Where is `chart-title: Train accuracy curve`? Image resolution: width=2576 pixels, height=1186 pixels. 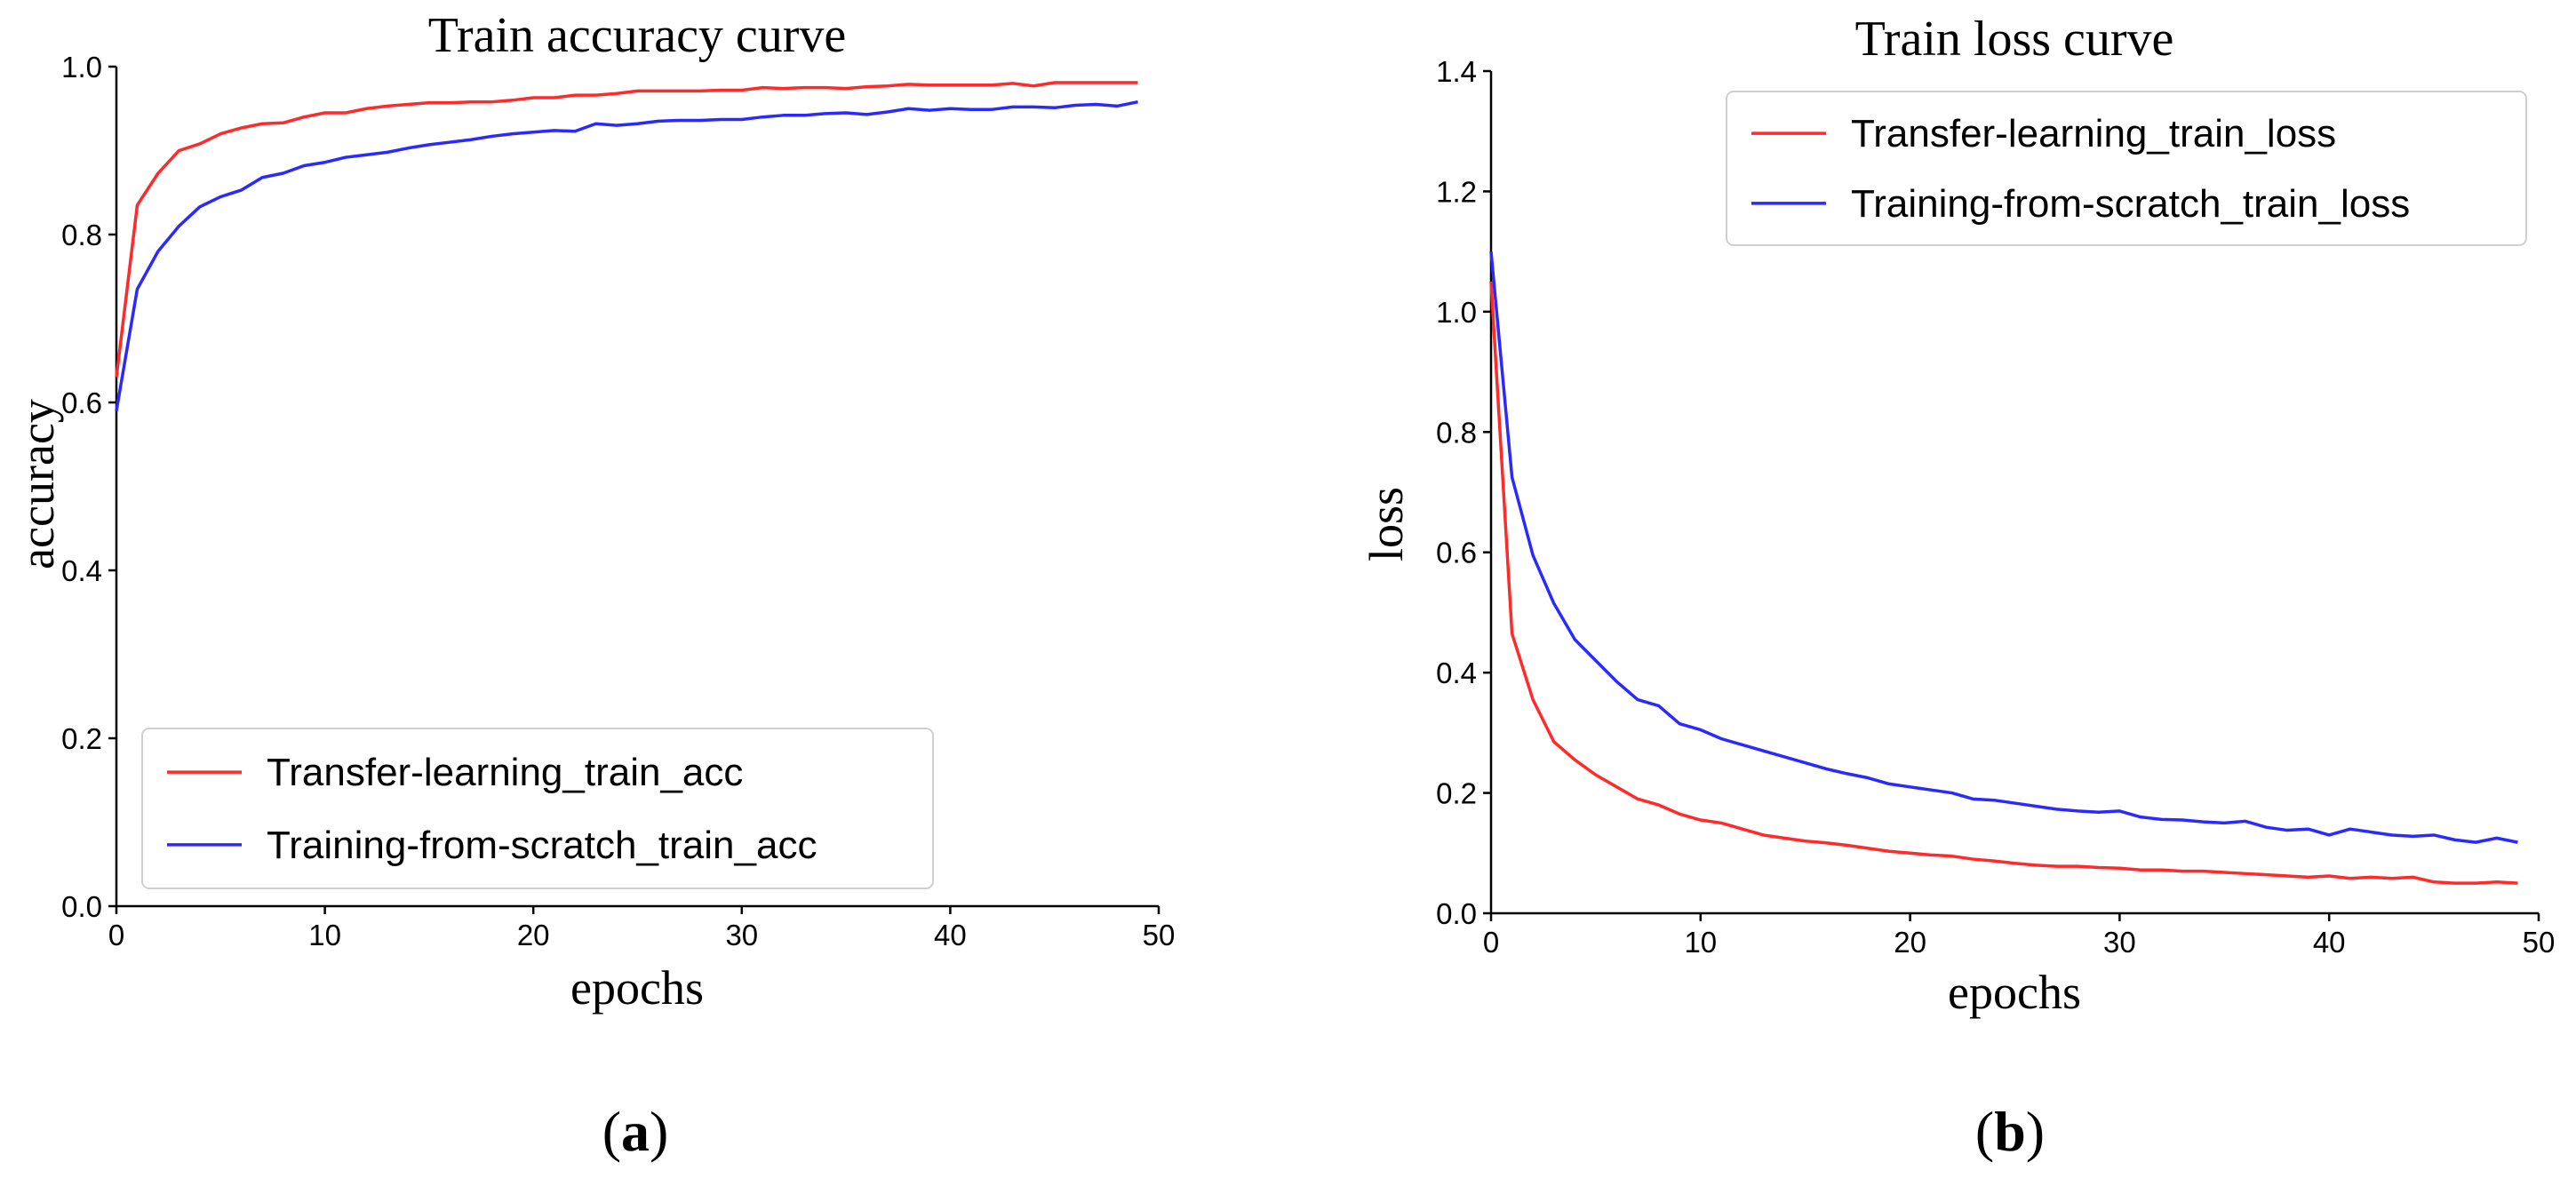 chart-title: Train accuracy curve is located at coordinates (637, 35).